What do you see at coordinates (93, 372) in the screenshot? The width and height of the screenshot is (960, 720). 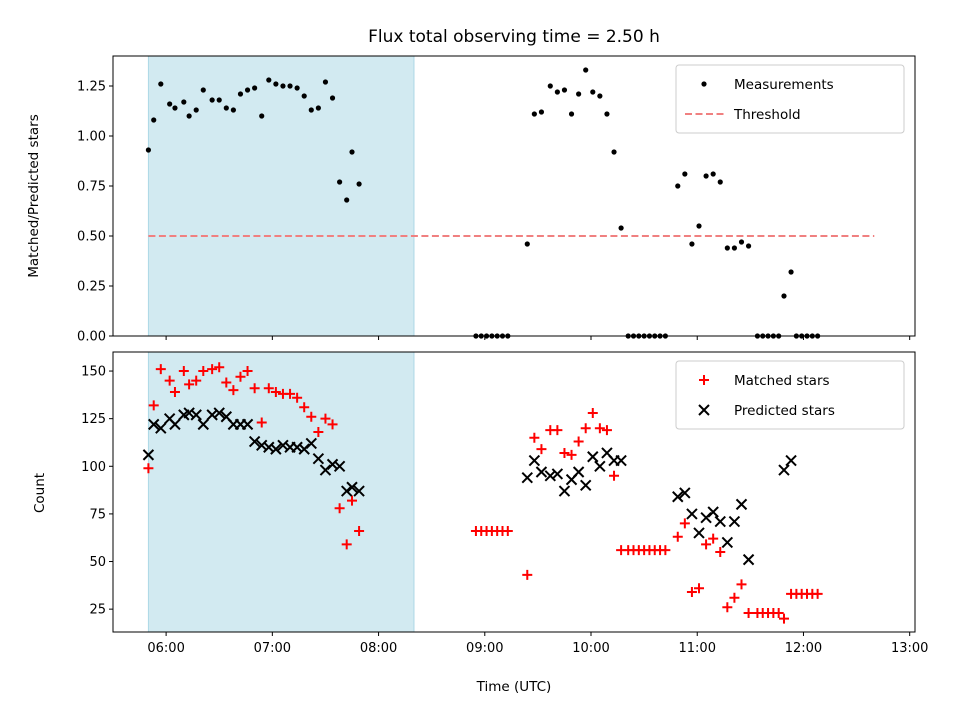 I see `y-tick-label: 150` at bounding box center [93, 372].